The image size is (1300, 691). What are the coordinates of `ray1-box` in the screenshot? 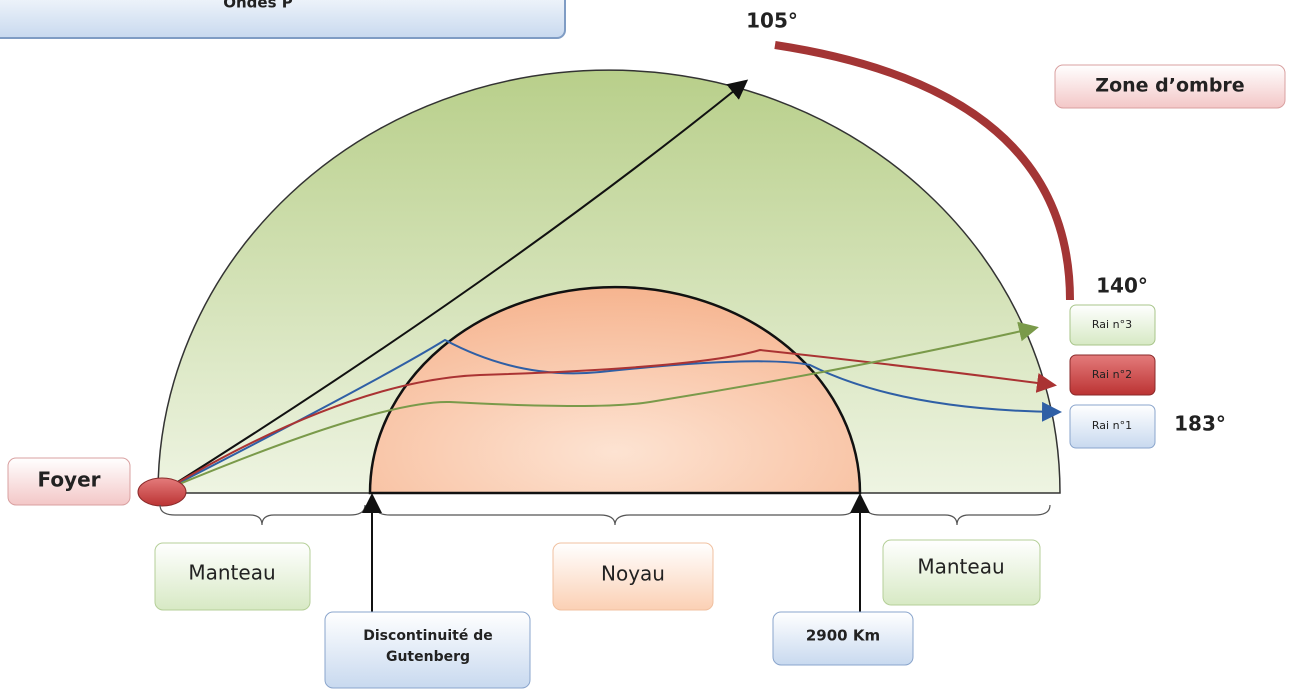 It's located at (1112, 426).